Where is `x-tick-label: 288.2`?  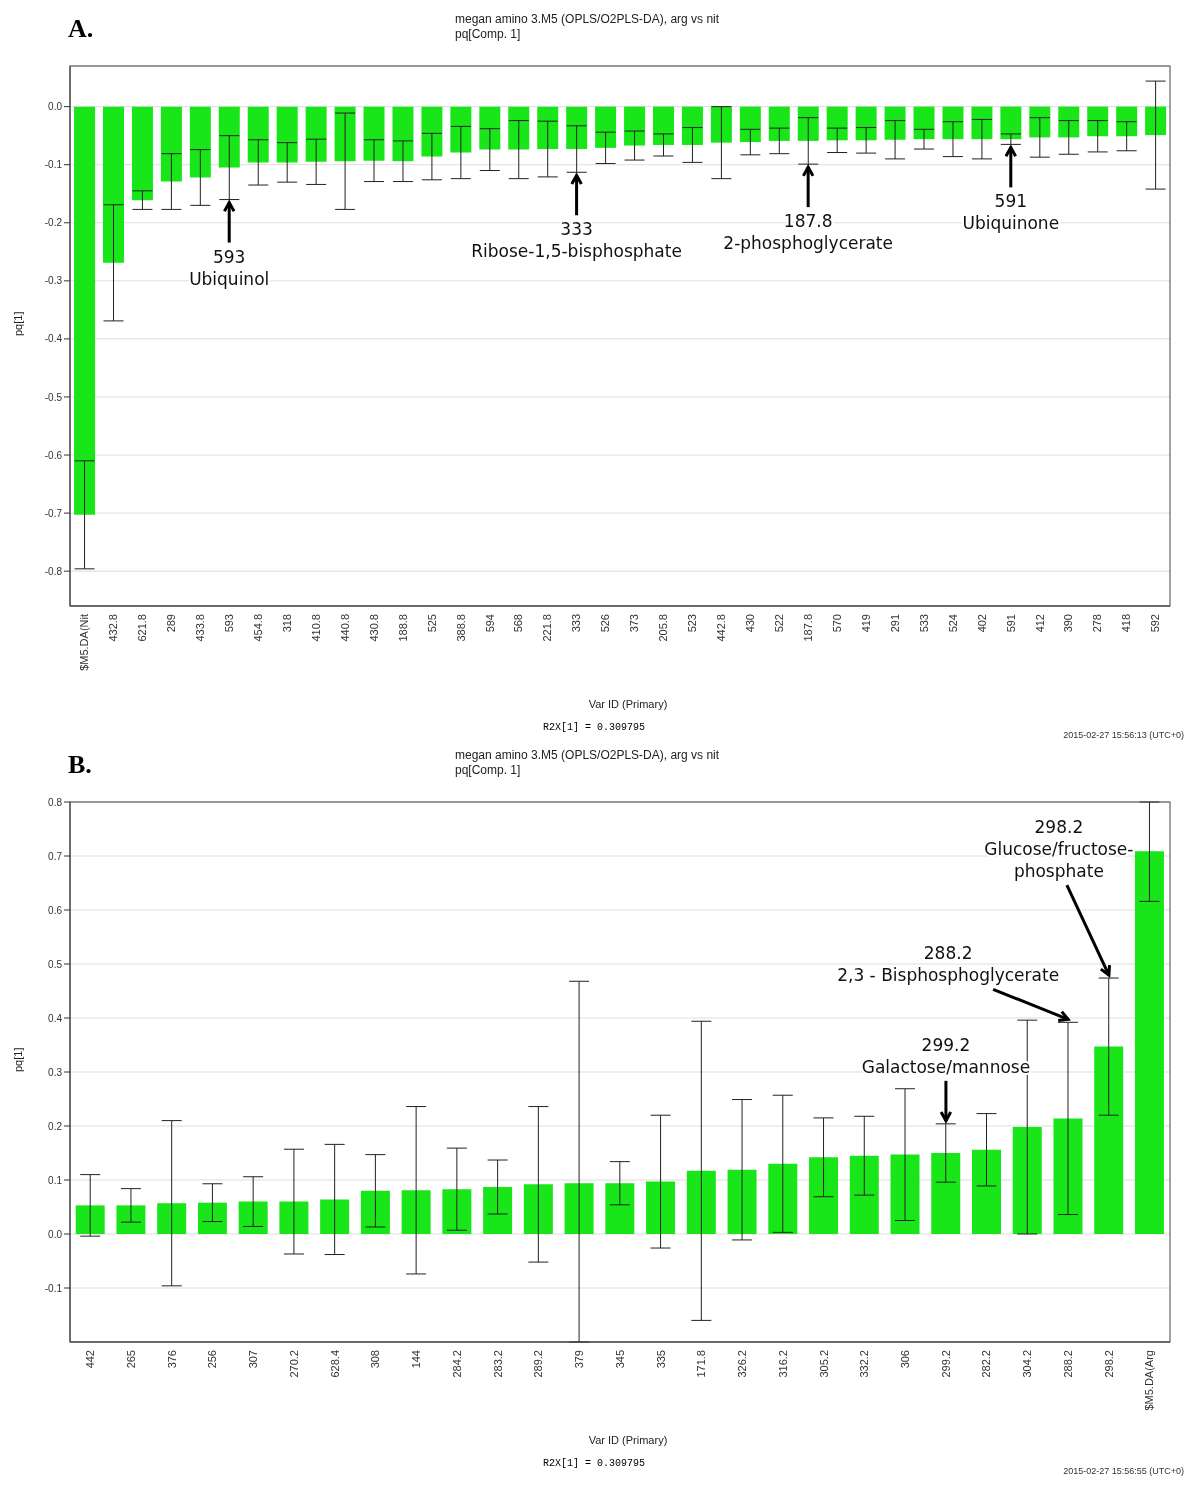 x-tick-label: 288.2 is located at coordinates (1067, 1364).